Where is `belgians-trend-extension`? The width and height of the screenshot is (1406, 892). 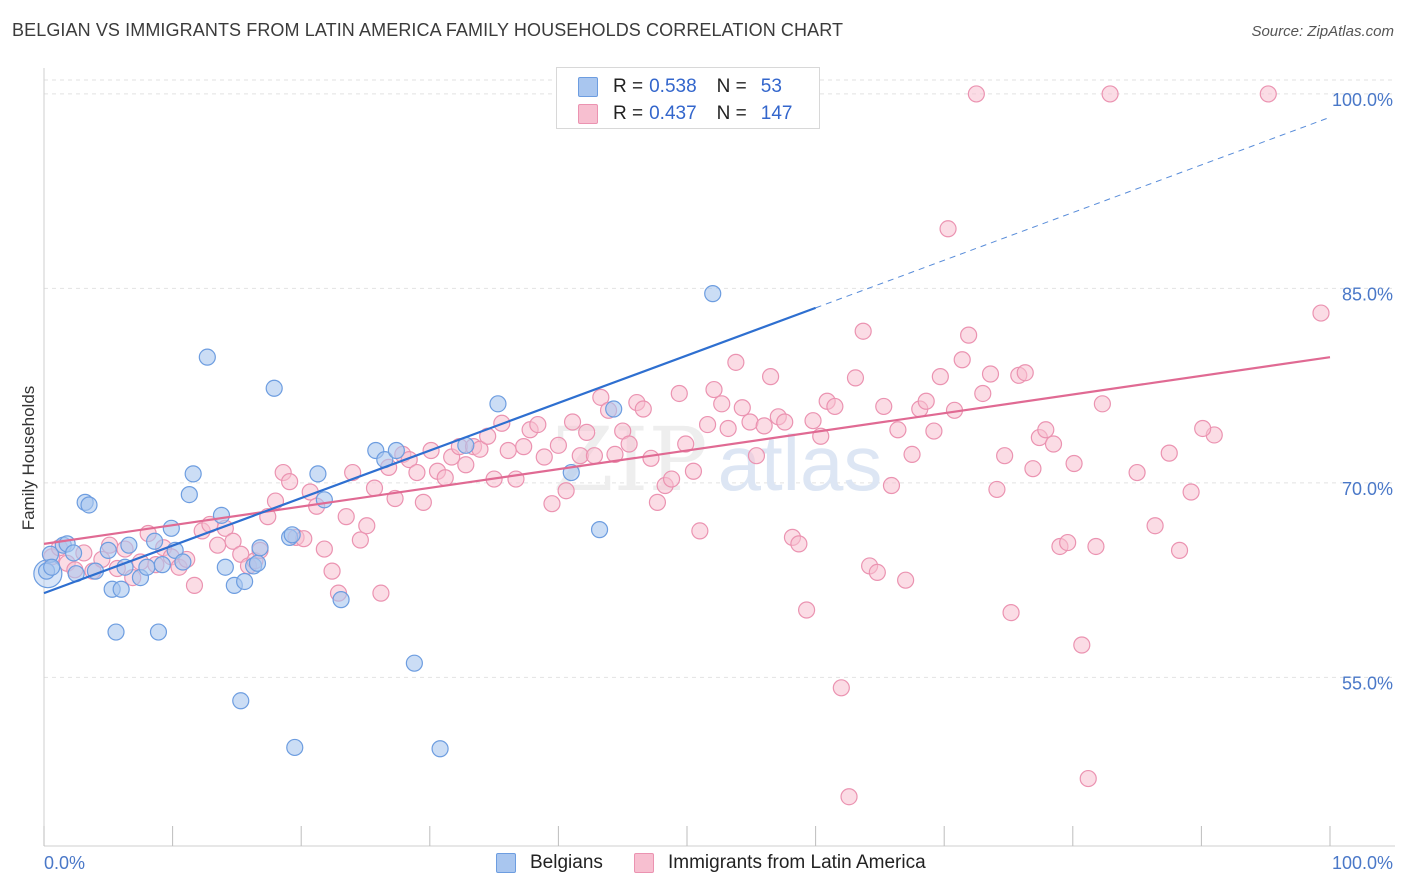 belgians-trend-extension is located at coordinates (1073, 212).